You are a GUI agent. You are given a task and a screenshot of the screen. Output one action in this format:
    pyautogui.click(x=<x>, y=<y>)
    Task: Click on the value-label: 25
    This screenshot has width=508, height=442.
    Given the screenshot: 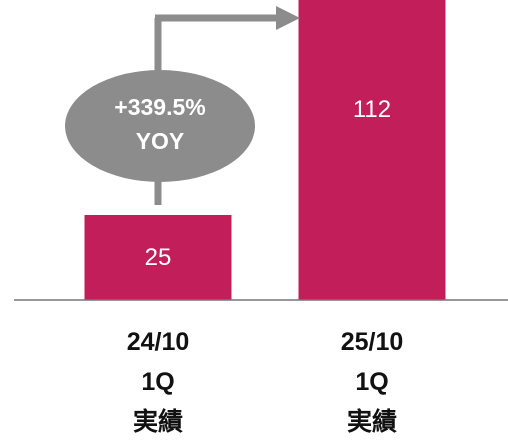 What is the action you would take?
    pyautogui.click(x=158, y=257)
    